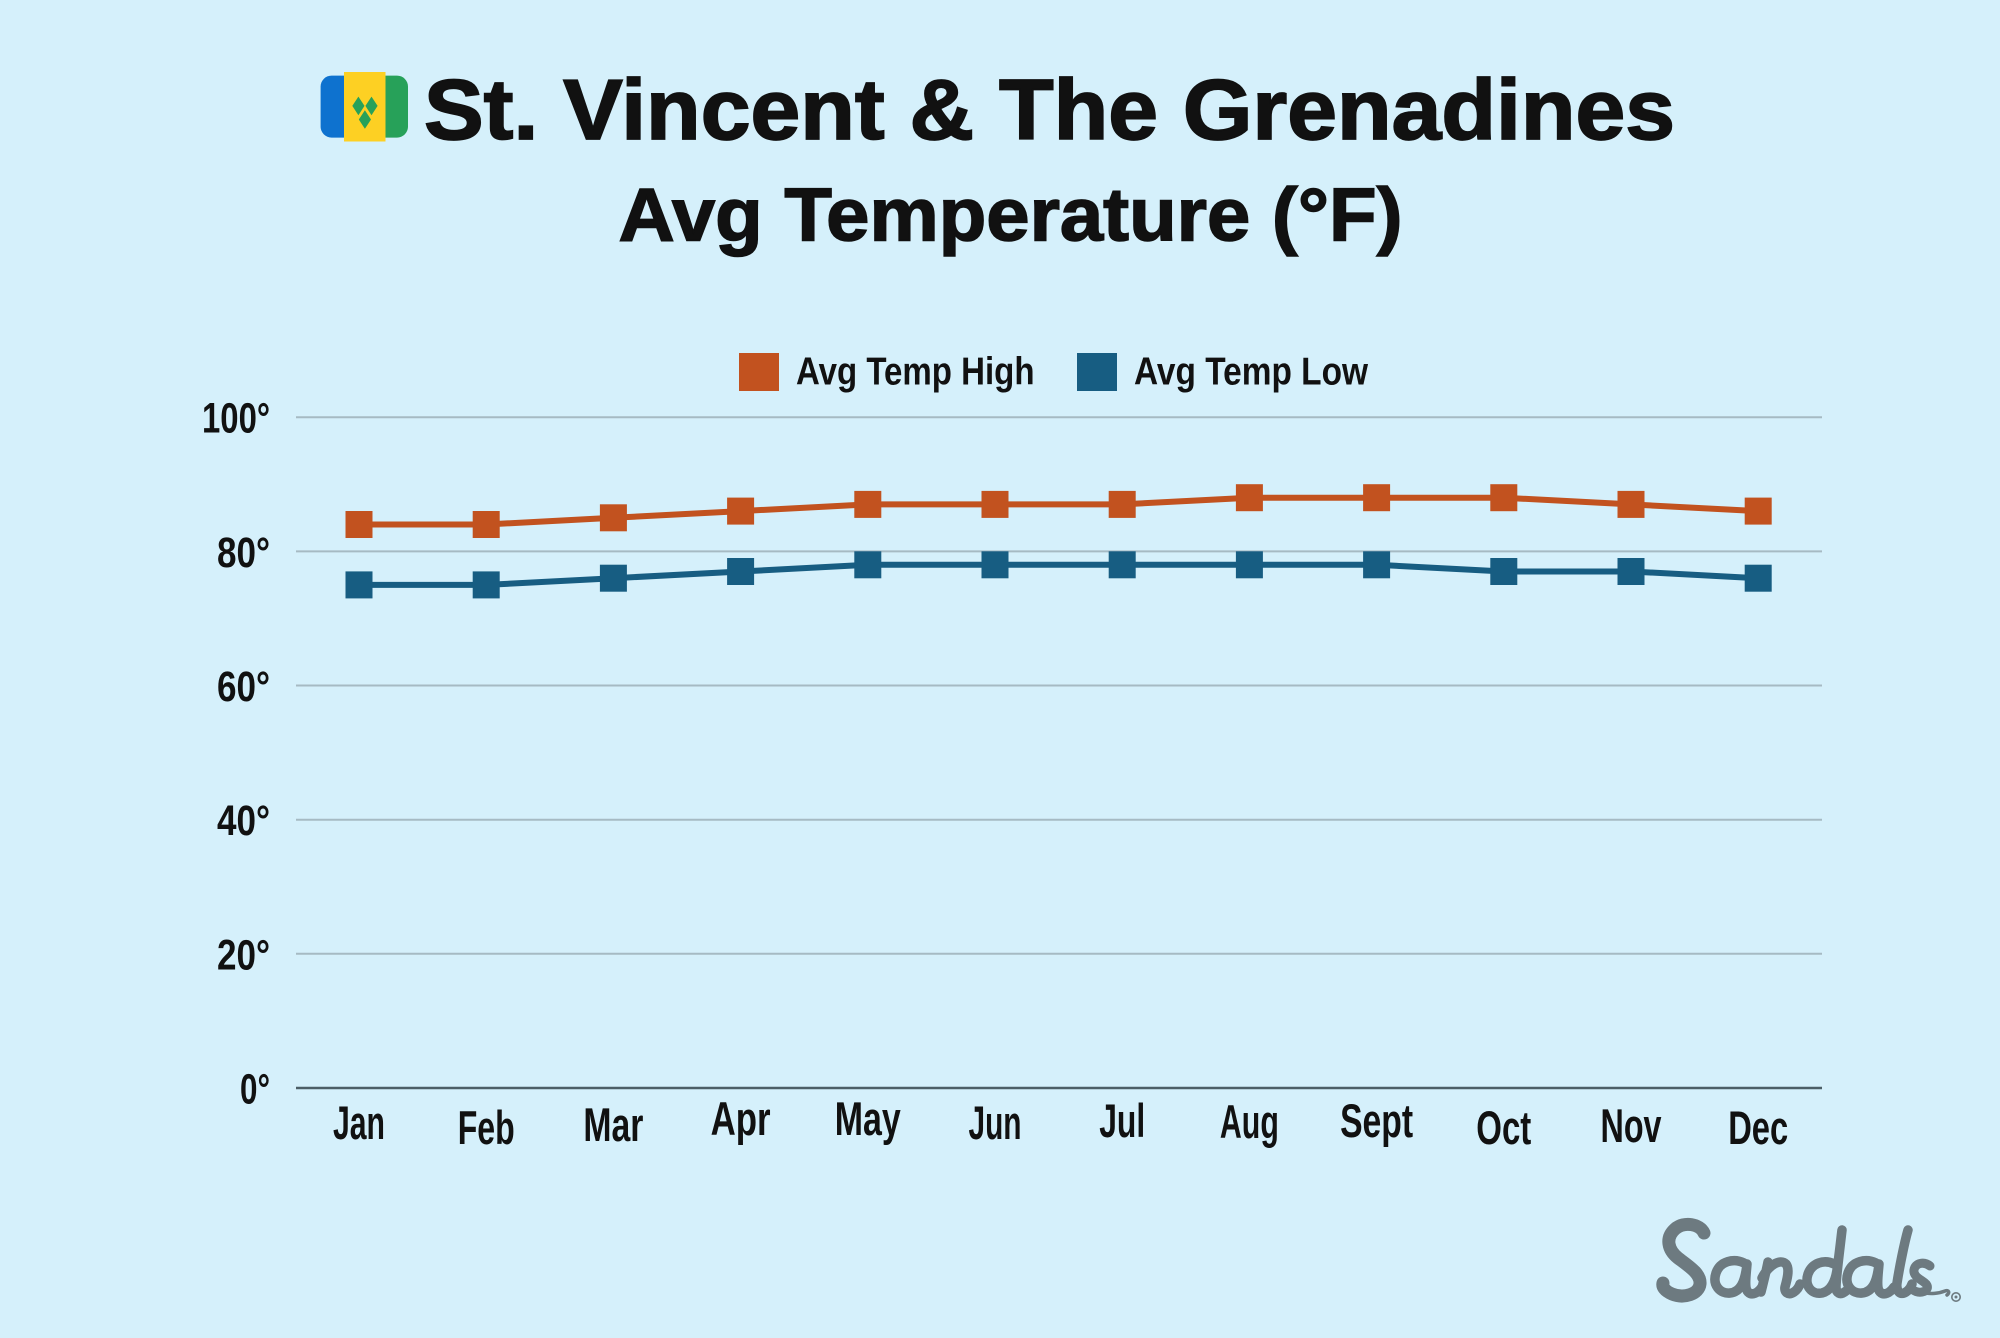  What do you see at coordinates (243, 687) in the screenshot?
I see `svg-text: 60°` at bounding box center [243, 687].